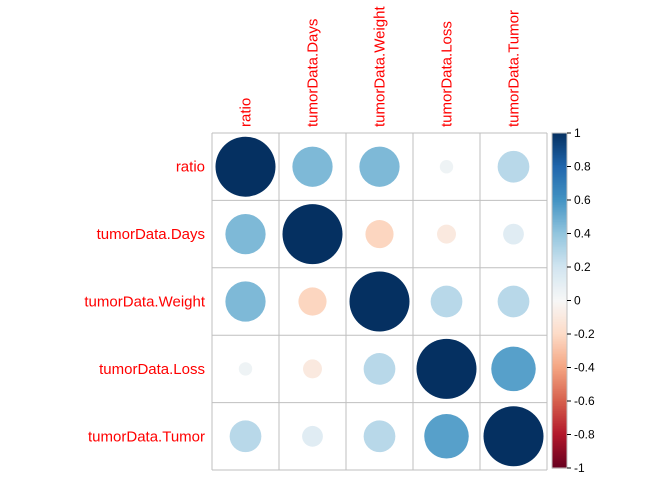 The image size is (672, 480). What do you see at coordinates (513, 166) in the screenshot?
I see `cell-ratio-tumorData.Tumor` at bounding box center [513, 166].